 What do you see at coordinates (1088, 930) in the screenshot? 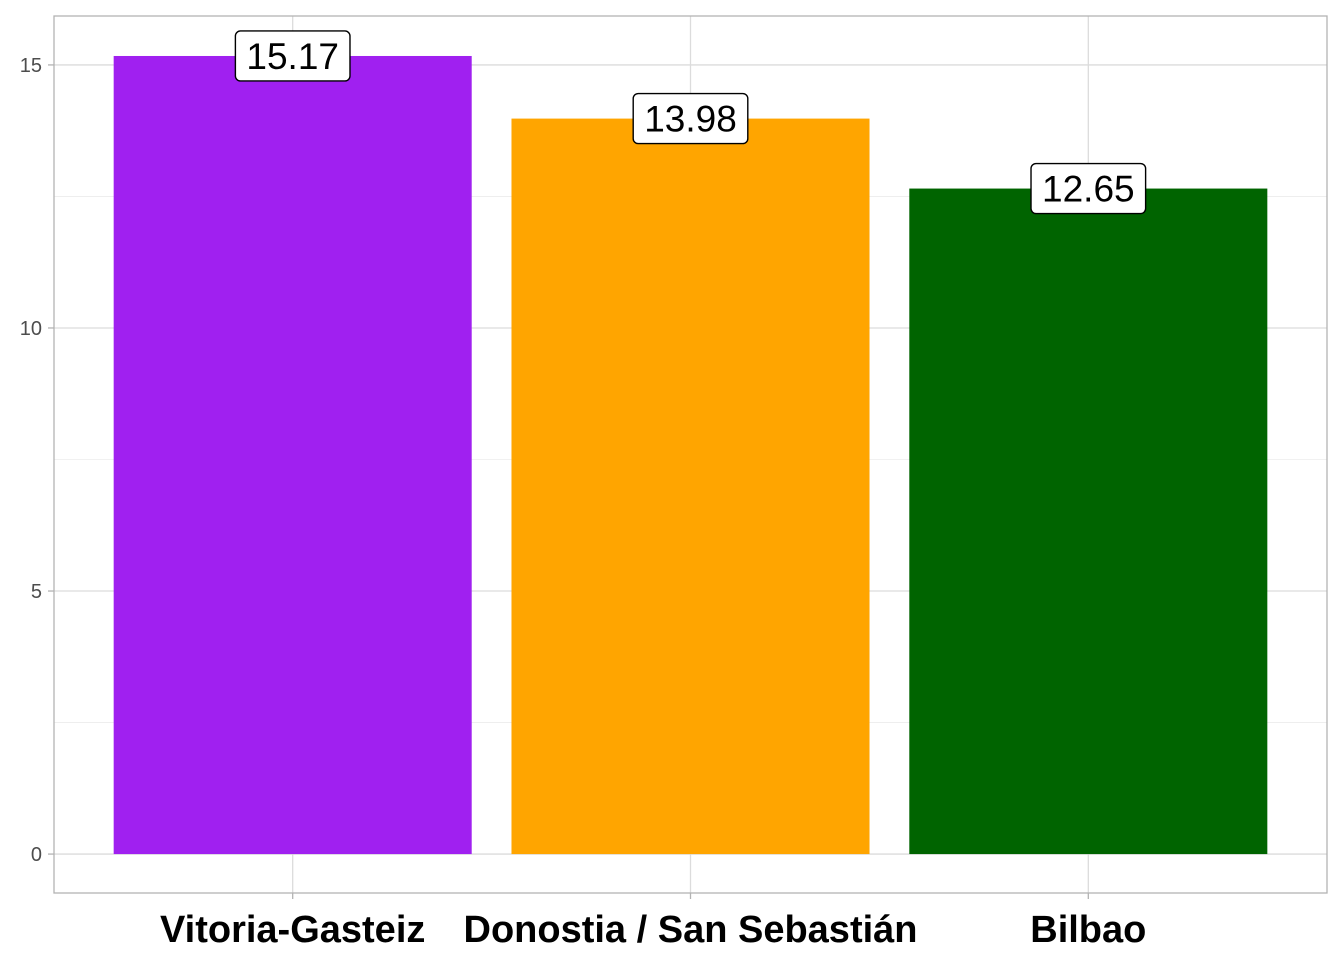
I see `x-tick-label: Bilbao` at bounding box center [1088, 930].